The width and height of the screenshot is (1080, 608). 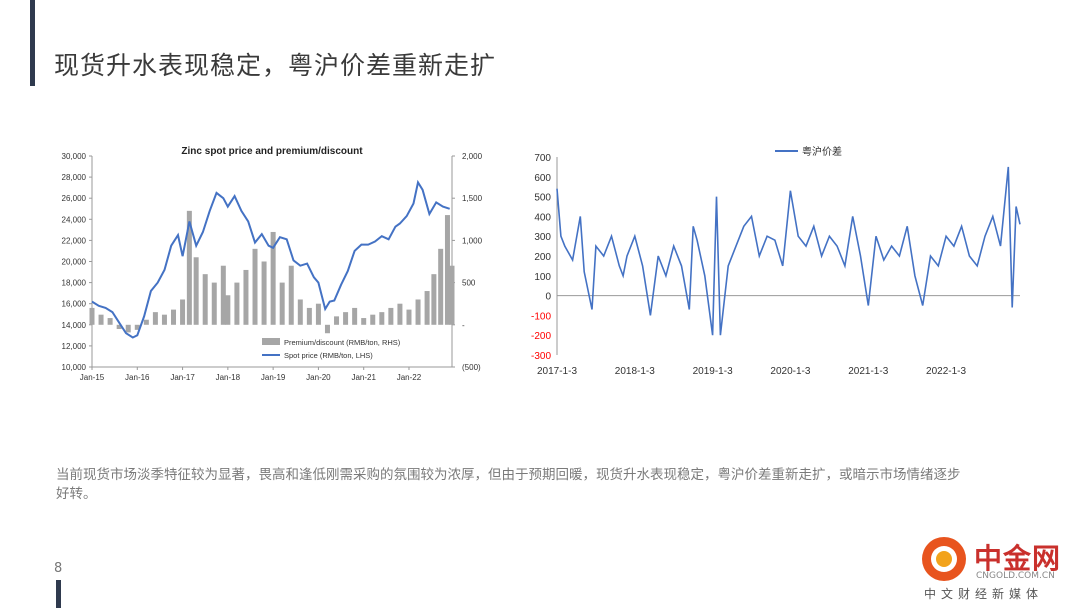 What do you see at coordinates (542, 217) in the screenshot?
I see `chart2-y-tick-label: 400` at bounding box center [542, 217].